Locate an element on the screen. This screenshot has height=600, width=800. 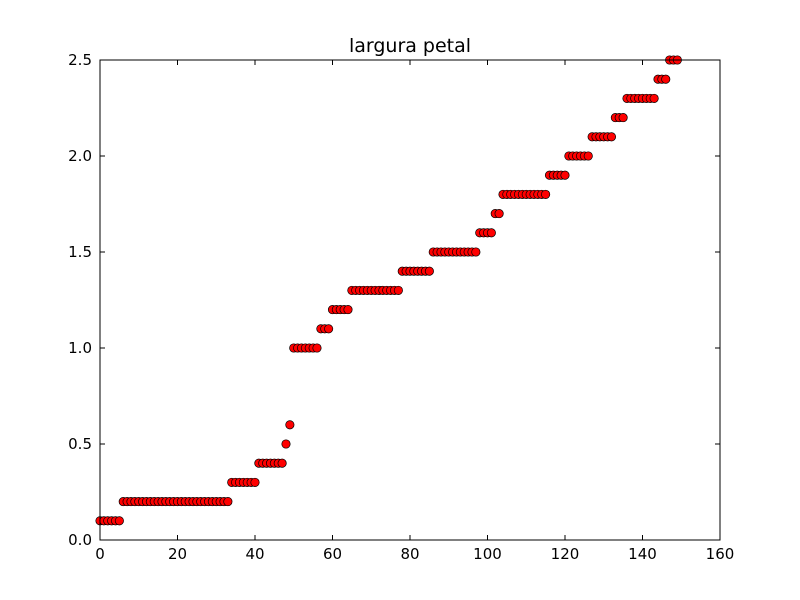
x-tick-label: 0 is located at coordinates (100, 554).